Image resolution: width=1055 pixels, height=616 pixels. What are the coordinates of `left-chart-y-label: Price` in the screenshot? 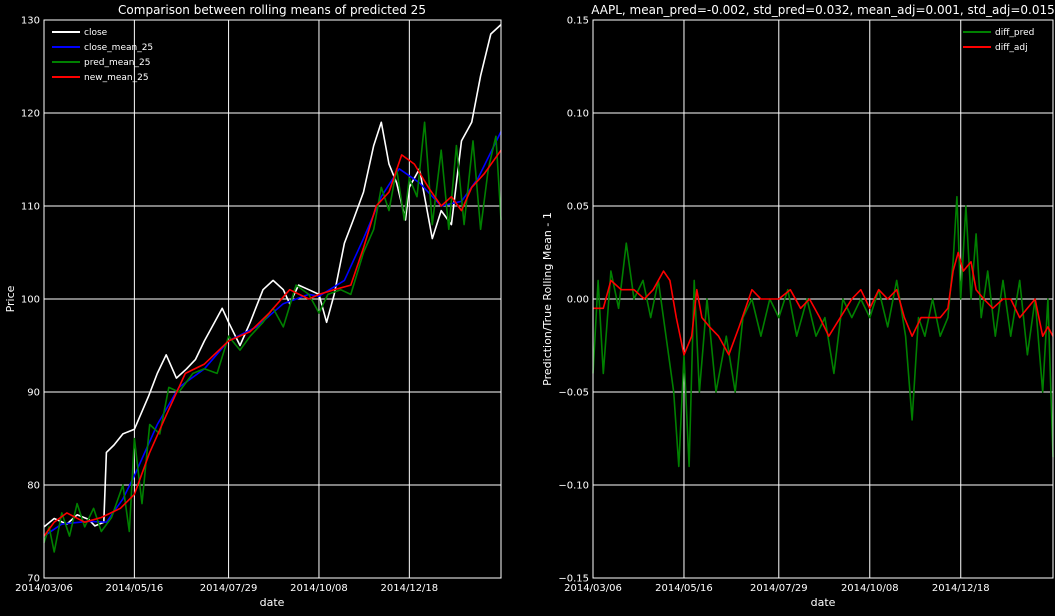 It's located at (10, 298).